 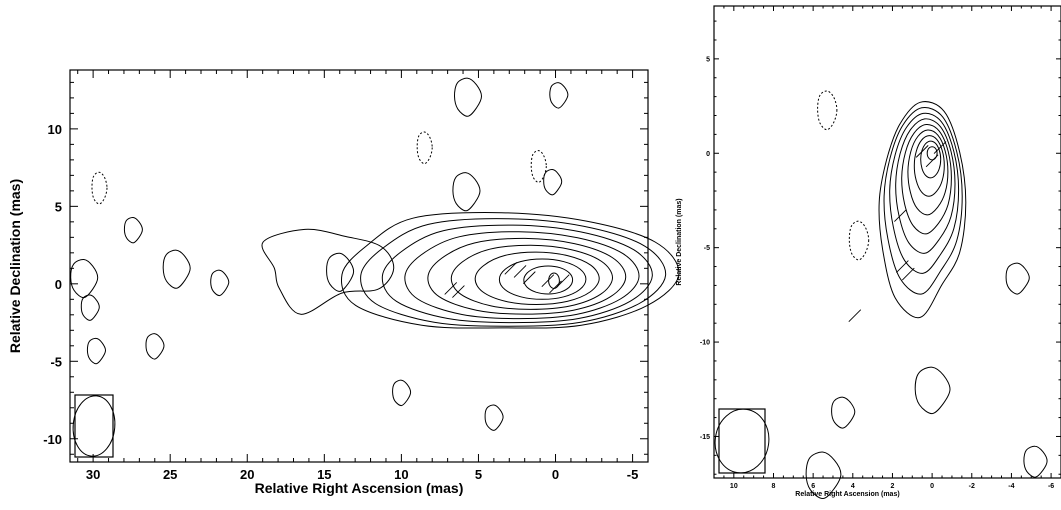 What do you see at coordinates (633, 474) in the screenshot?
I see `x-tick-label: -5` at bounding box center [633, 474].